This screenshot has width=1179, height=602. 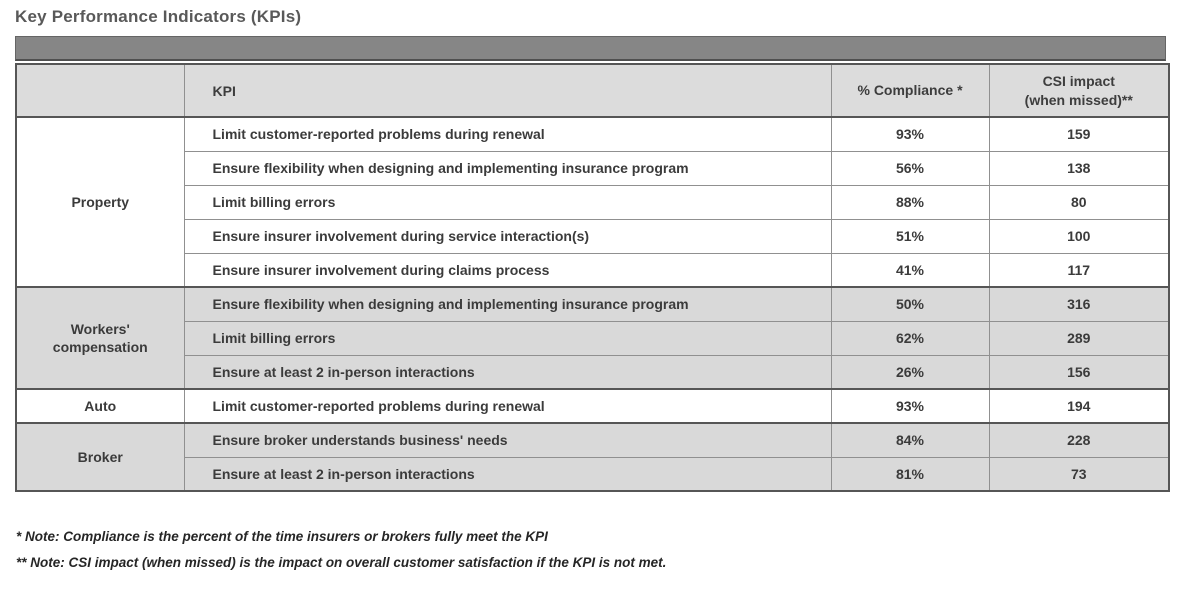 I want to click on csi-impact-cell: 138, so click(x=1079, y=168).